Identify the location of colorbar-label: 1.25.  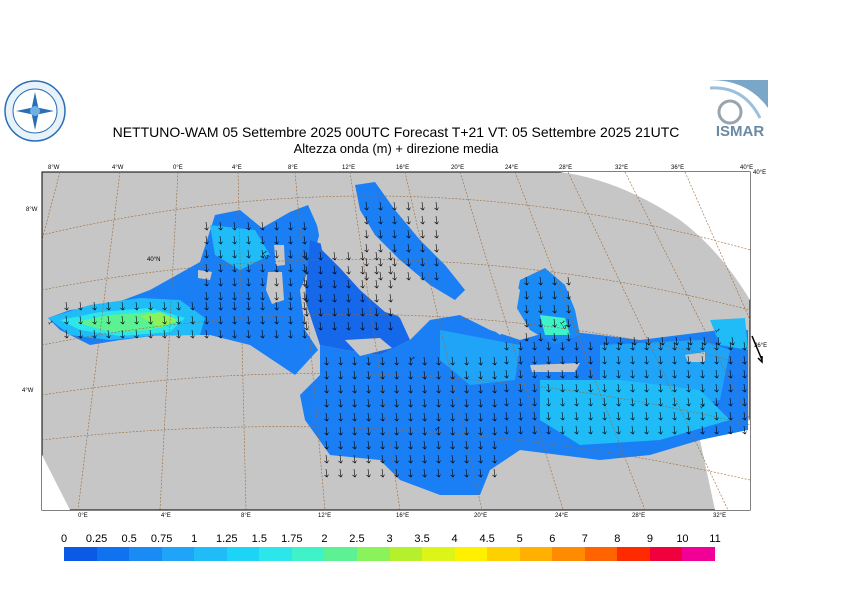
(227, 539).